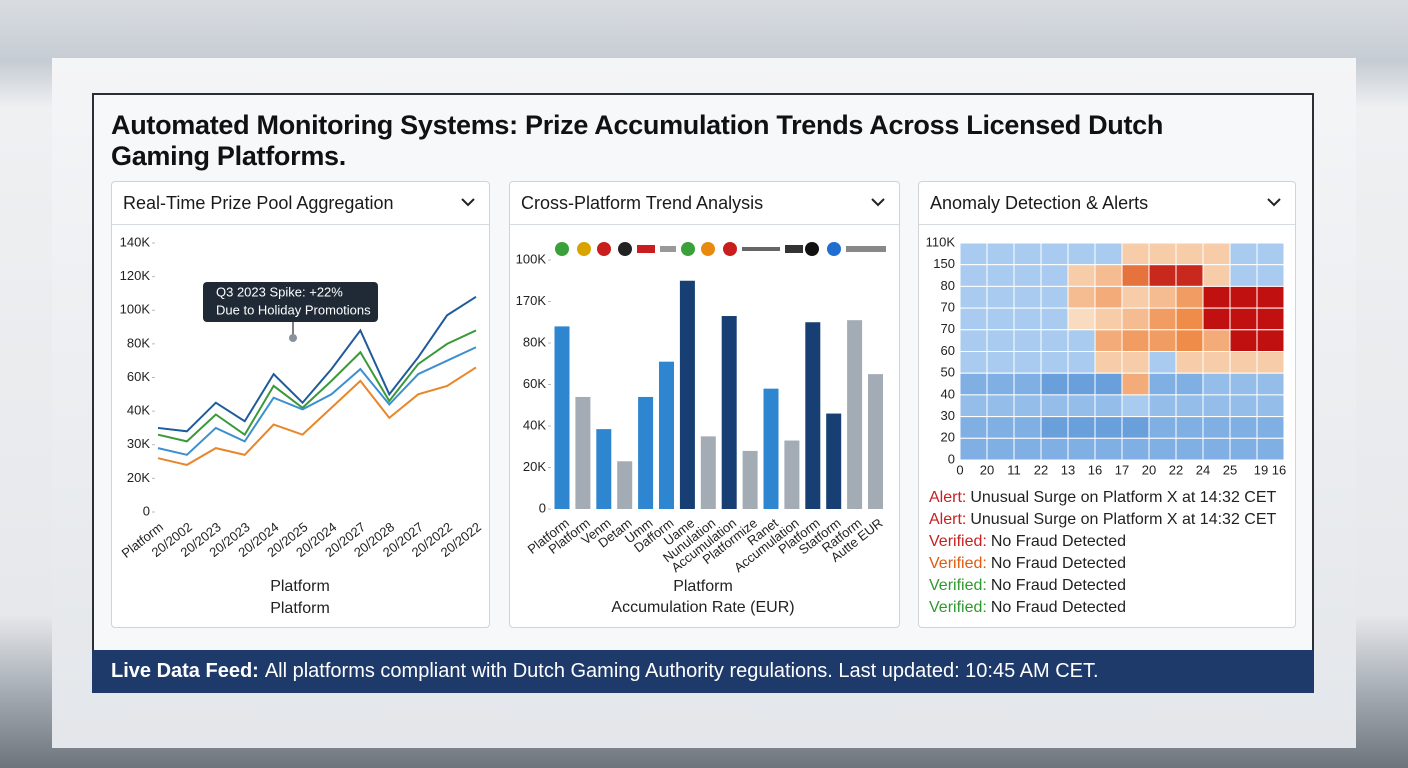 This screenshot has height=768, width=1408. I want to click on panel-title: Real-Time Prize Pool Aggregation, so click(258, 203).